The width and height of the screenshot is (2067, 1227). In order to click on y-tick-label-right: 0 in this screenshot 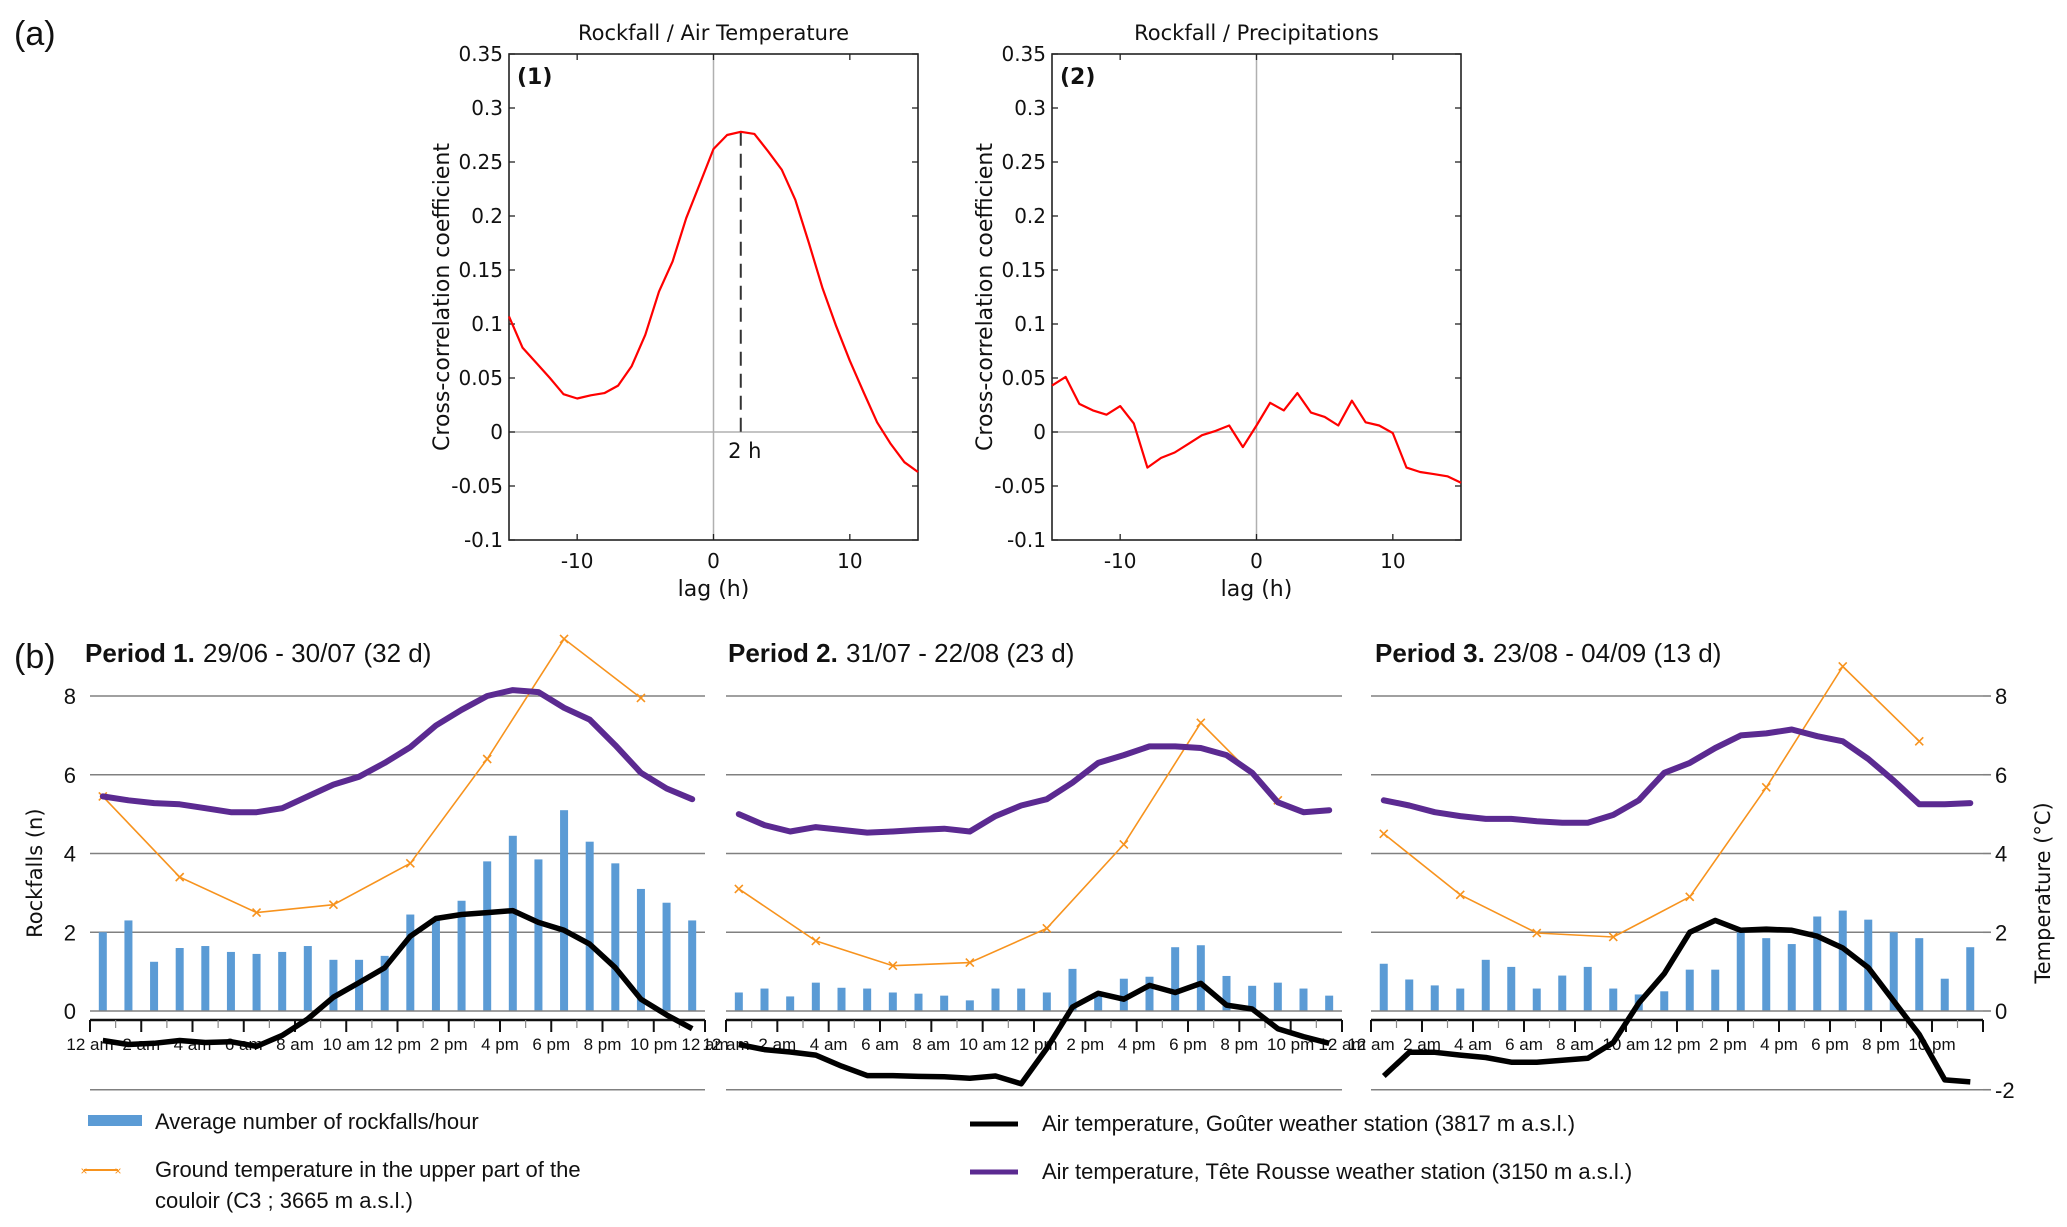, I will do `click(2001, 1011)`.